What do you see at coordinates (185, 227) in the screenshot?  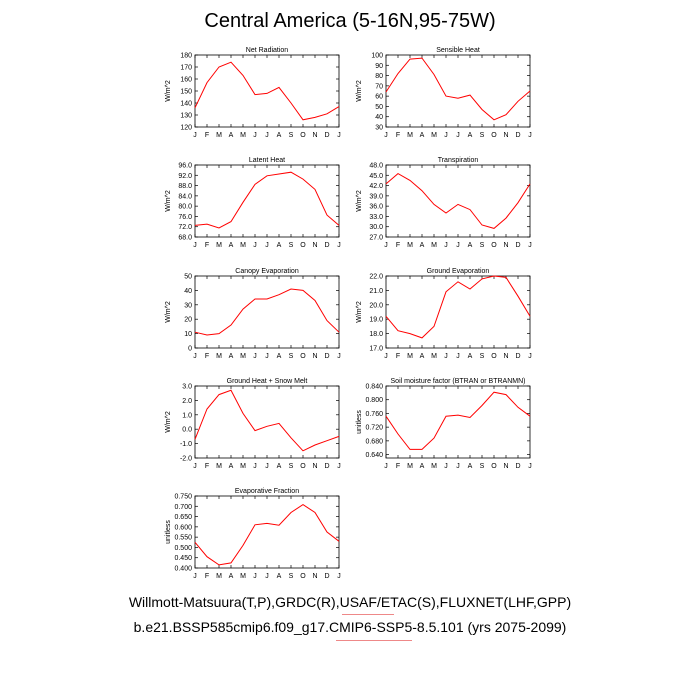 I see `y-tick-label: 72.0` at bounding box center [185, 227].